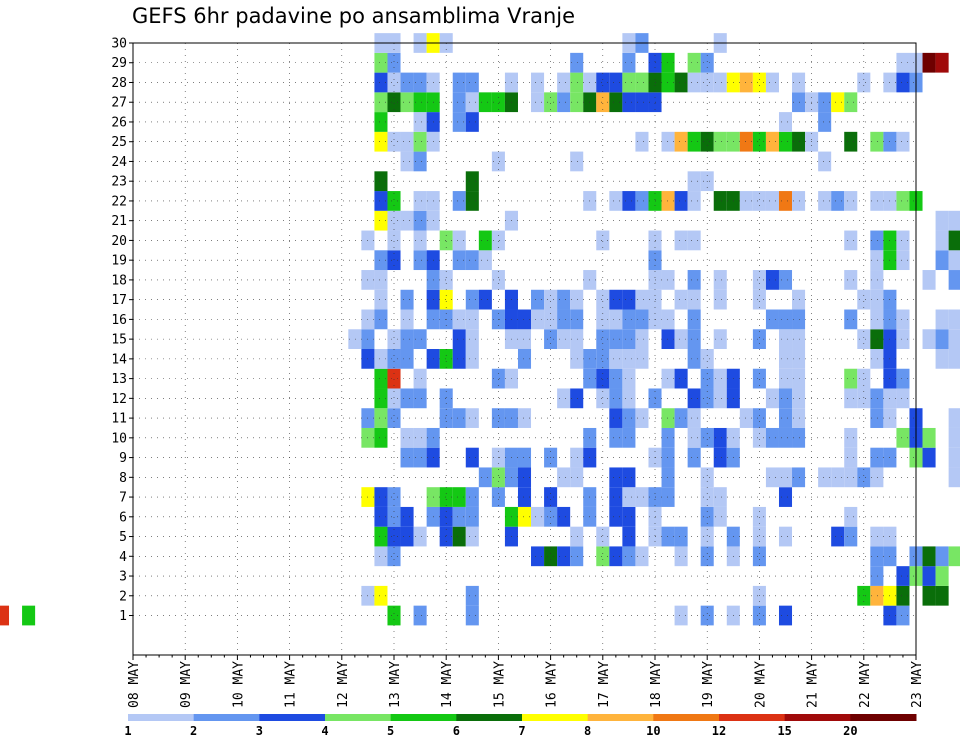 Image resolution: width=960 pixels, height=742 pixels. What do you see at coordinates (186, 684) in the screenshot?
I see `x-tick-label: 09 MAY` at bounding box center [186, 684].